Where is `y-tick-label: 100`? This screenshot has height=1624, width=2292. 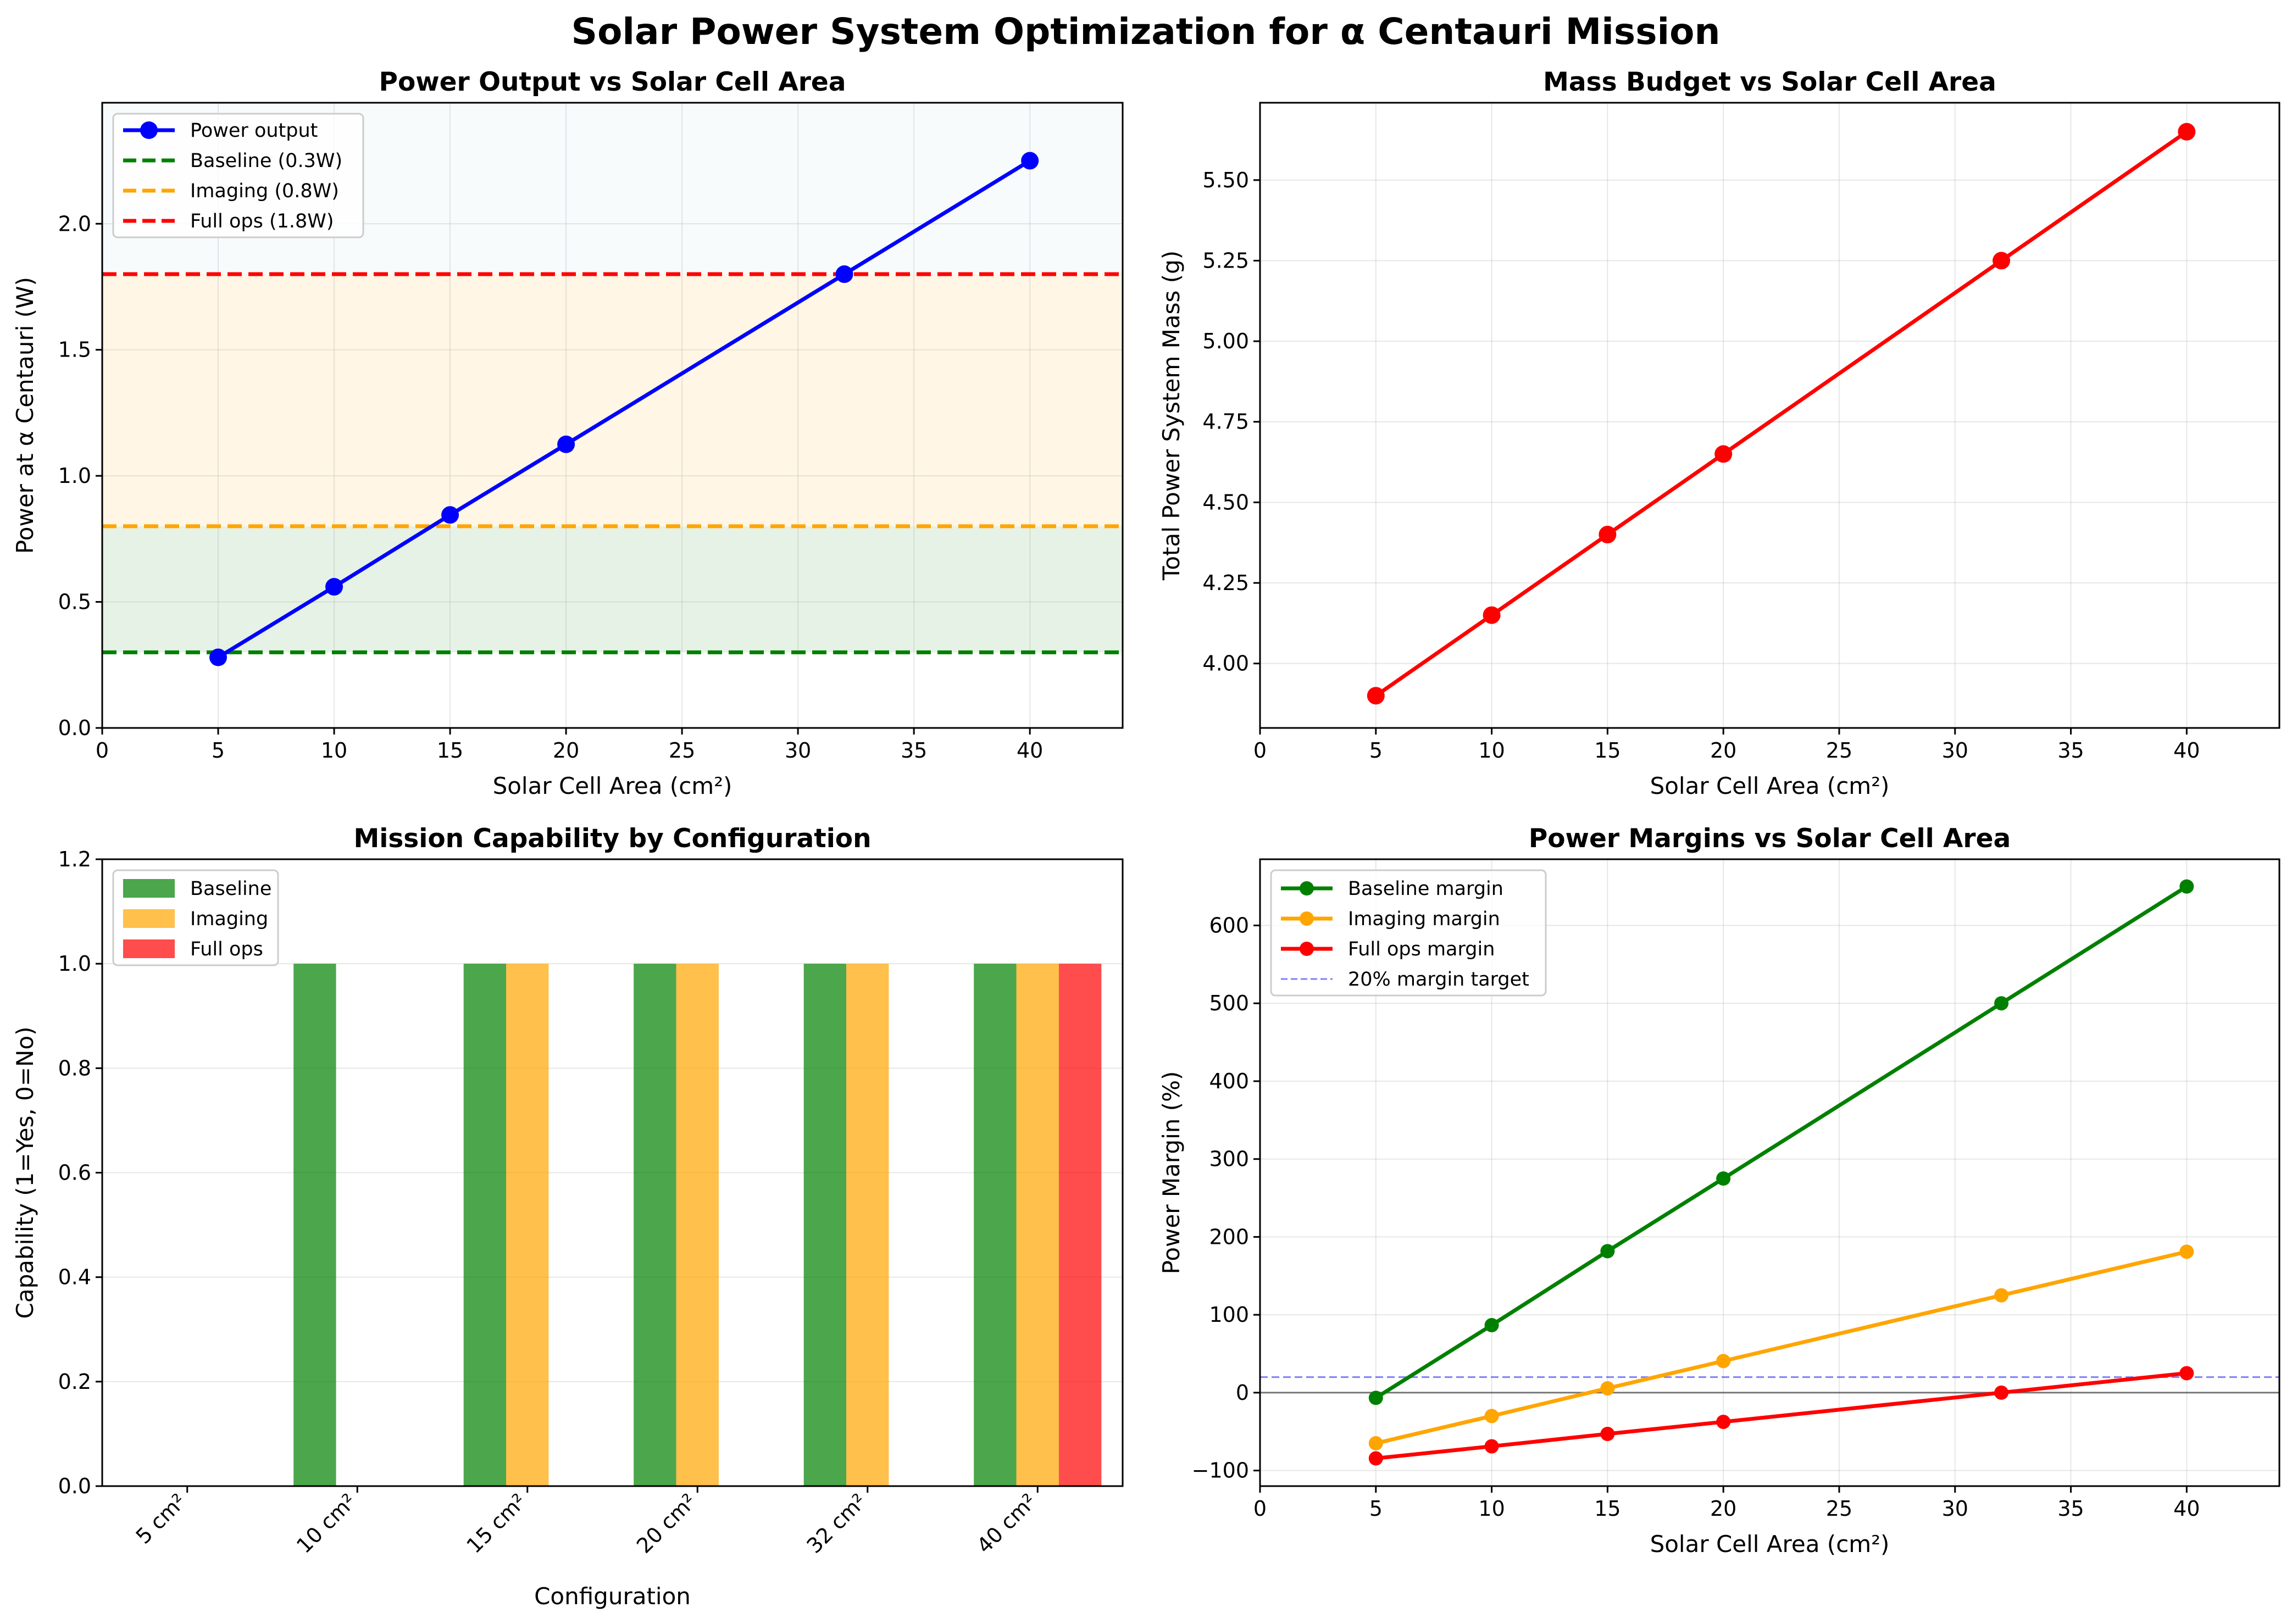 y-tick-label: 100 is located at coordinates (1229, 1315).